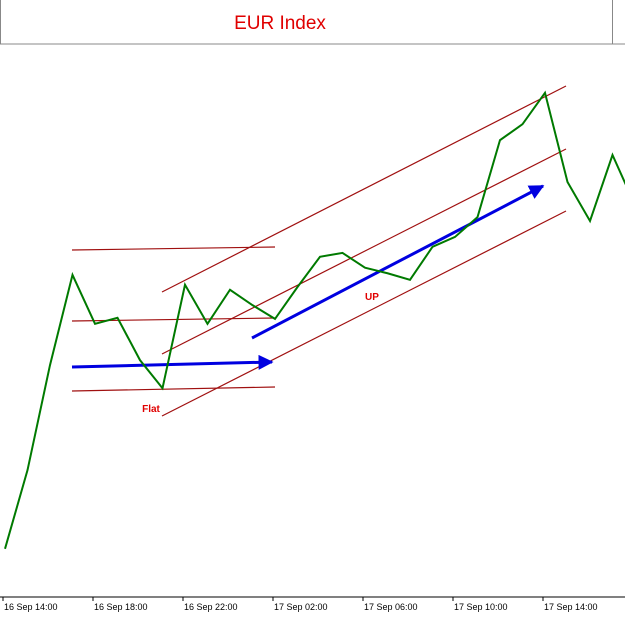 This screenshot has width=625, height=617. I want to click on x-tick-label: 17 Sep 06:00, so click(391, 607).